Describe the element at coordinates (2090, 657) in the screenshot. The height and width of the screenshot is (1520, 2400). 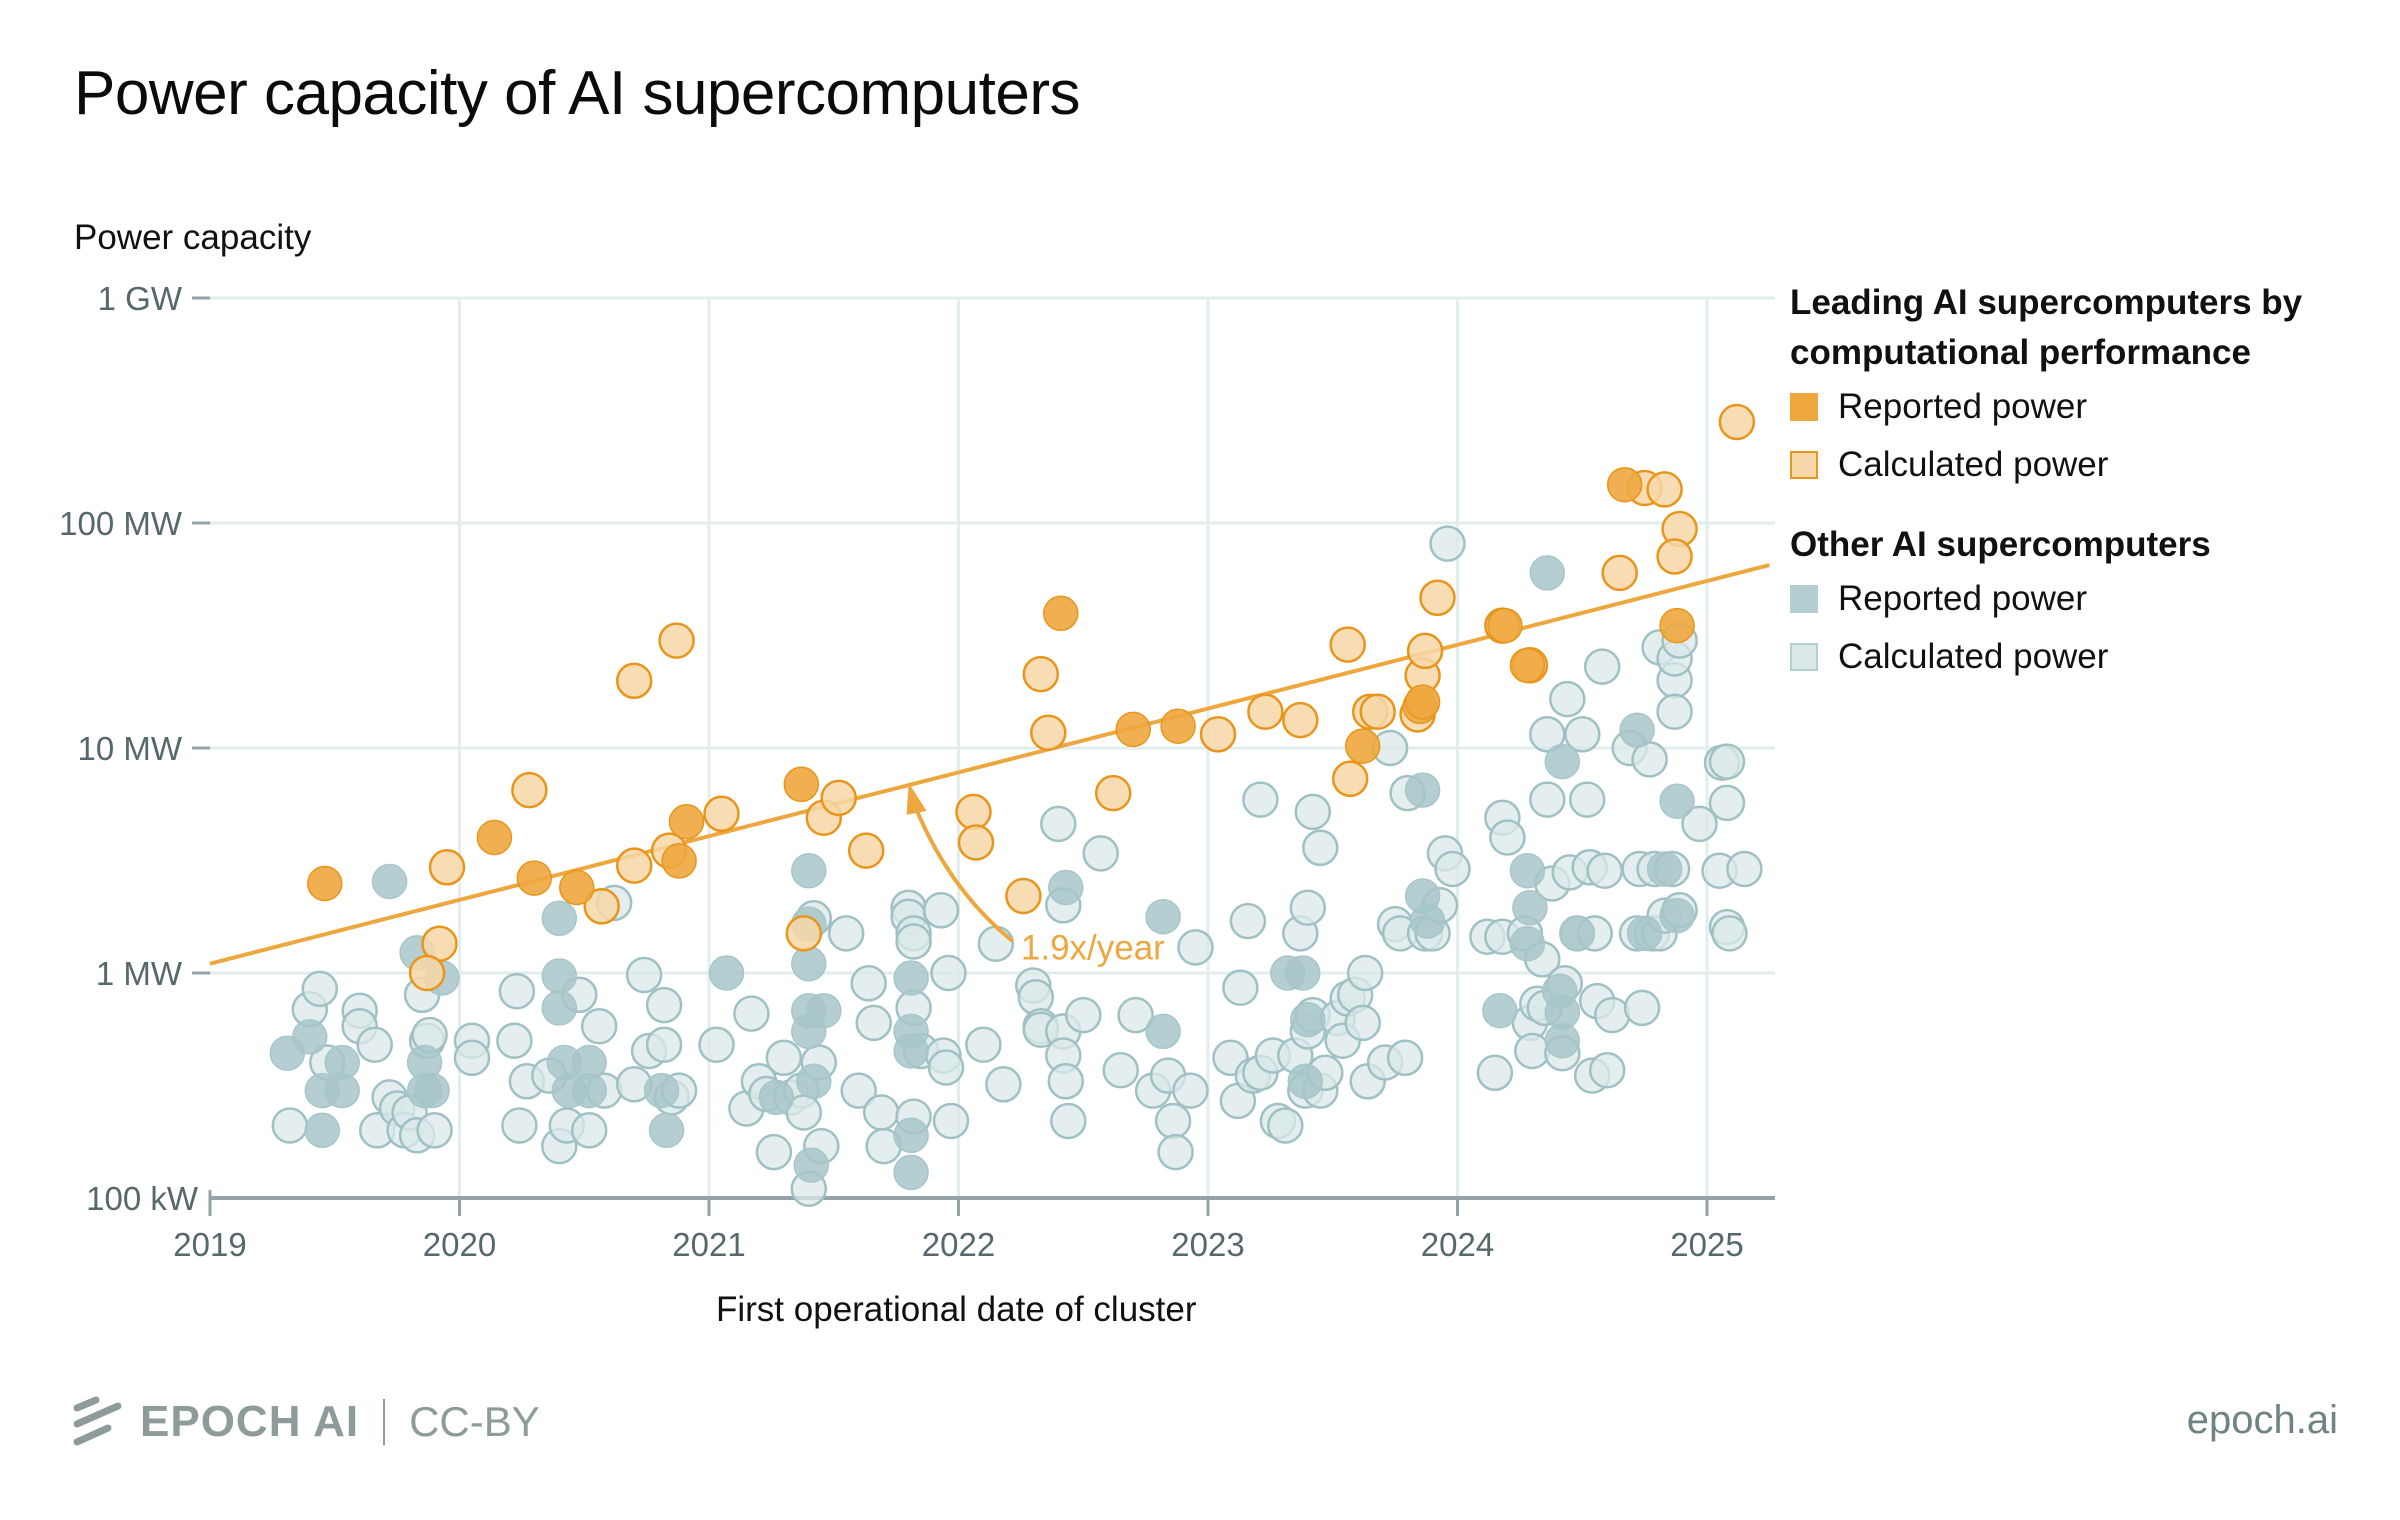
I see `legend-item-other-calculated: Calculated power` at that location.